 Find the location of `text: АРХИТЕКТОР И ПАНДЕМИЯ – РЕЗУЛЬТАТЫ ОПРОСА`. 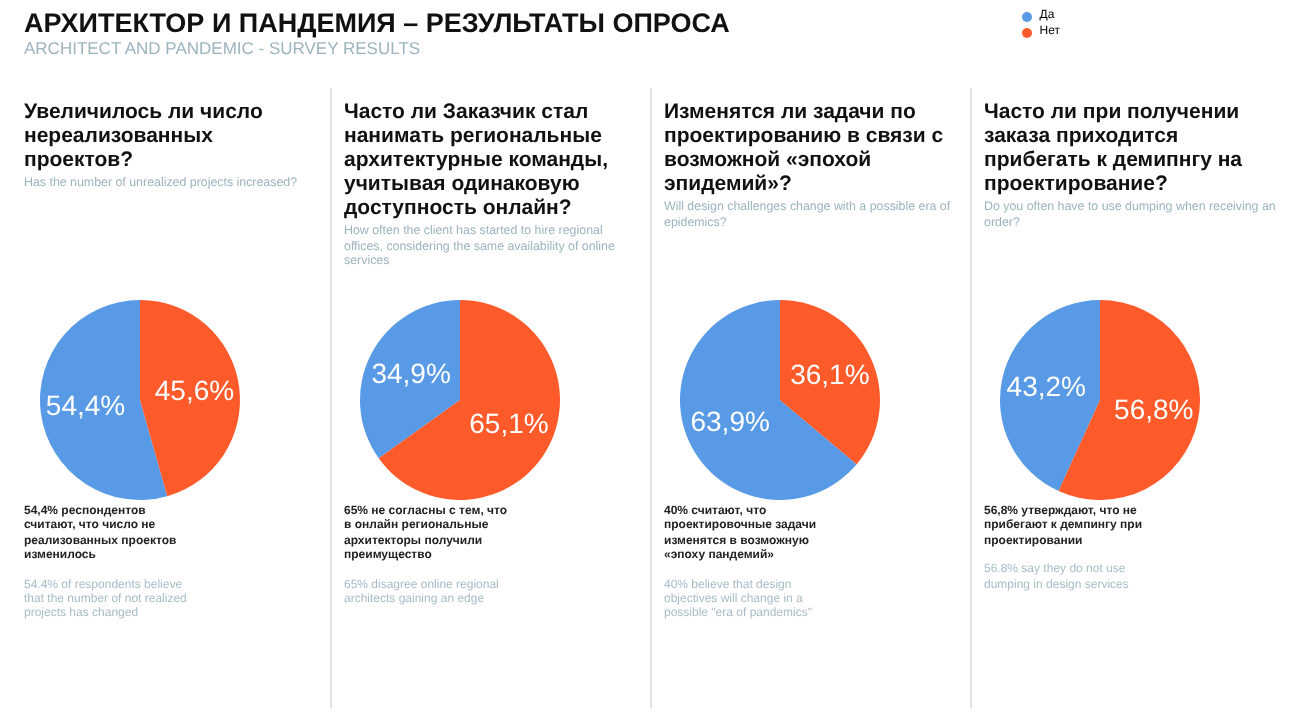

text: АРХИТЕКТОР И ПАНДЕМИЯ – РЕЗУЛЬТАТЫ ОПРОСА is located at coordinates (377, 23).